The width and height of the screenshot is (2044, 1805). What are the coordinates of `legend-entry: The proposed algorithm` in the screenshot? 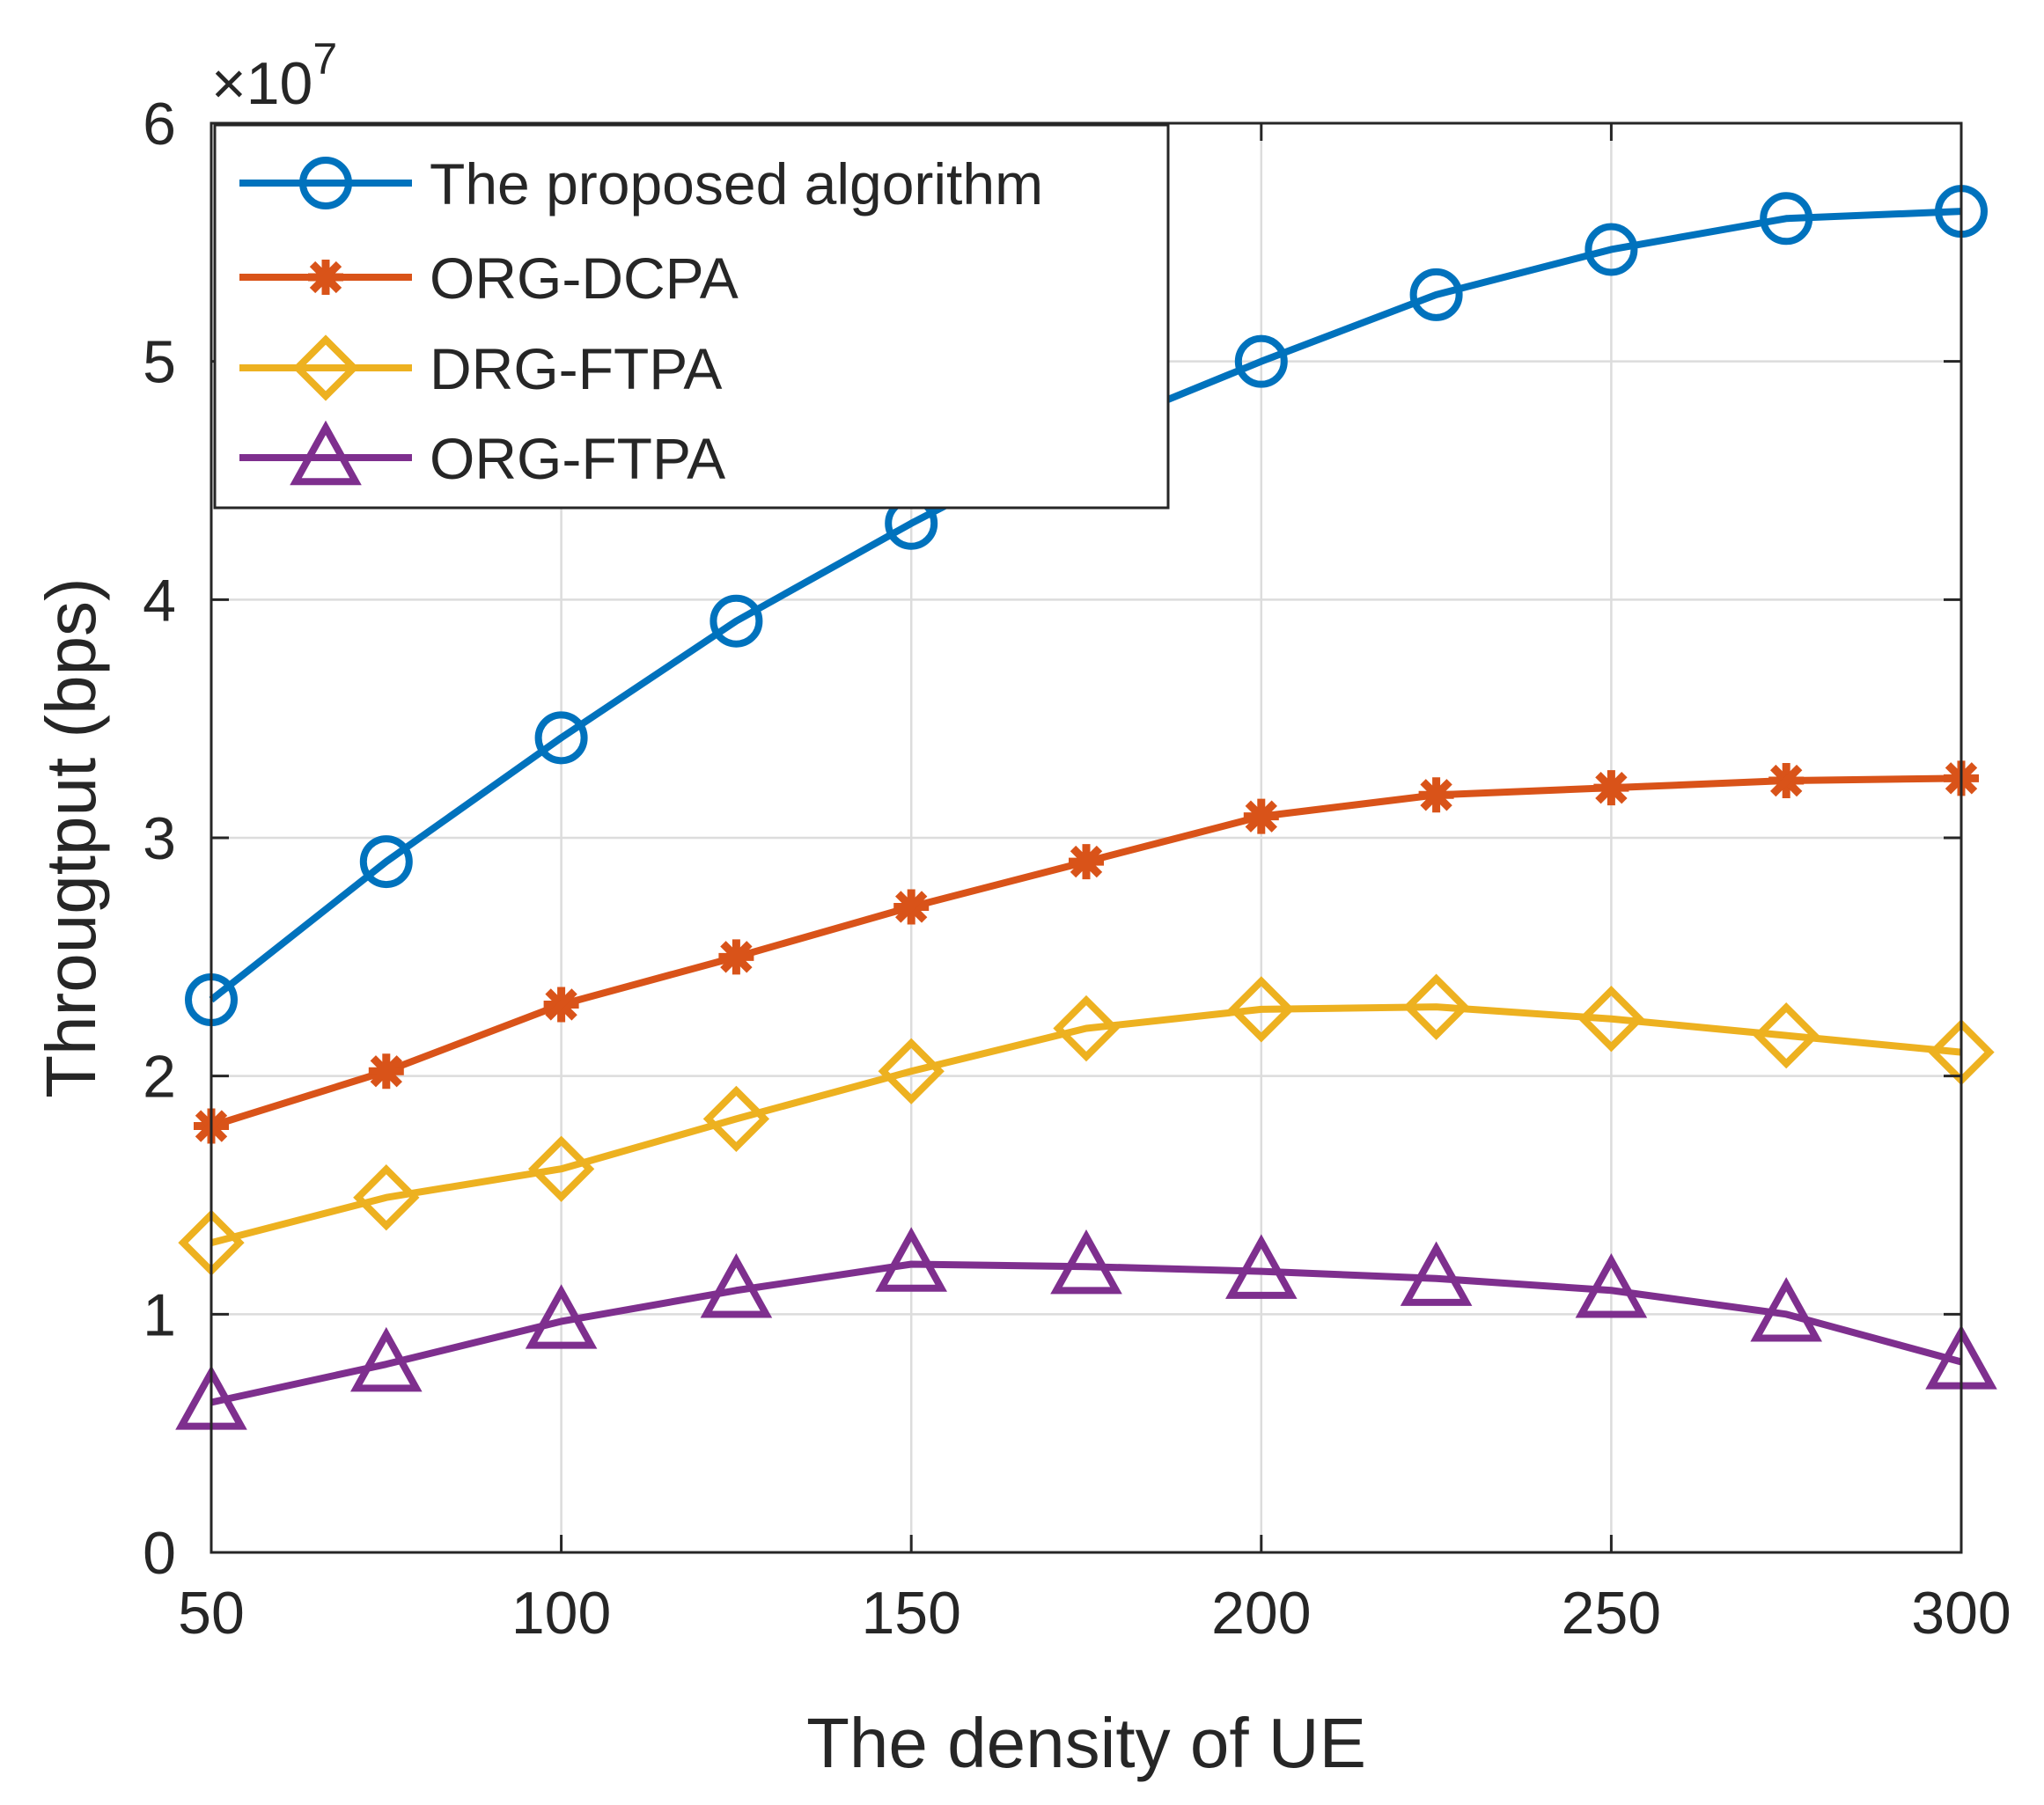 It's located at (641, 183).